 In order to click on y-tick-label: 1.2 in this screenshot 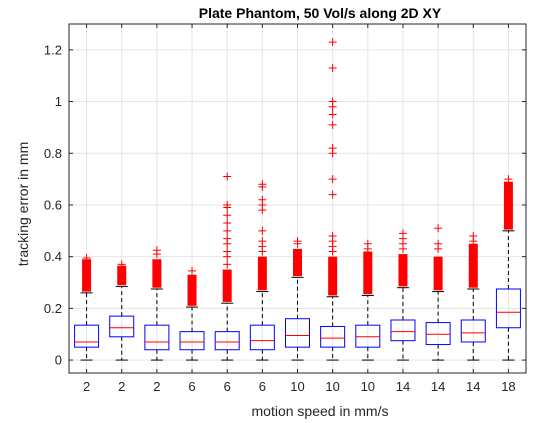, I will do `click(53, 49)`.